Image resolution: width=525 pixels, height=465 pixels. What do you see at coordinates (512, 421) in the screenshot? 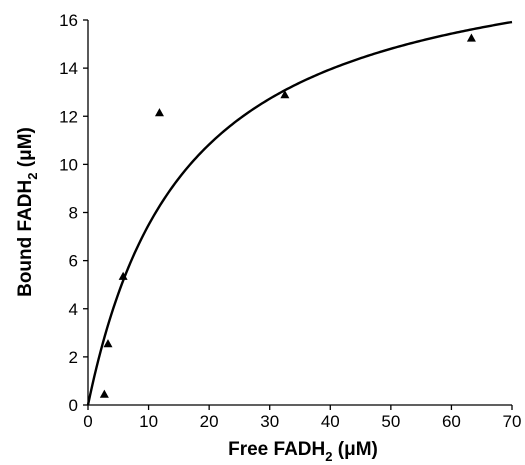
I see `x-tick-label: 70` at bounding box center [512, 421].